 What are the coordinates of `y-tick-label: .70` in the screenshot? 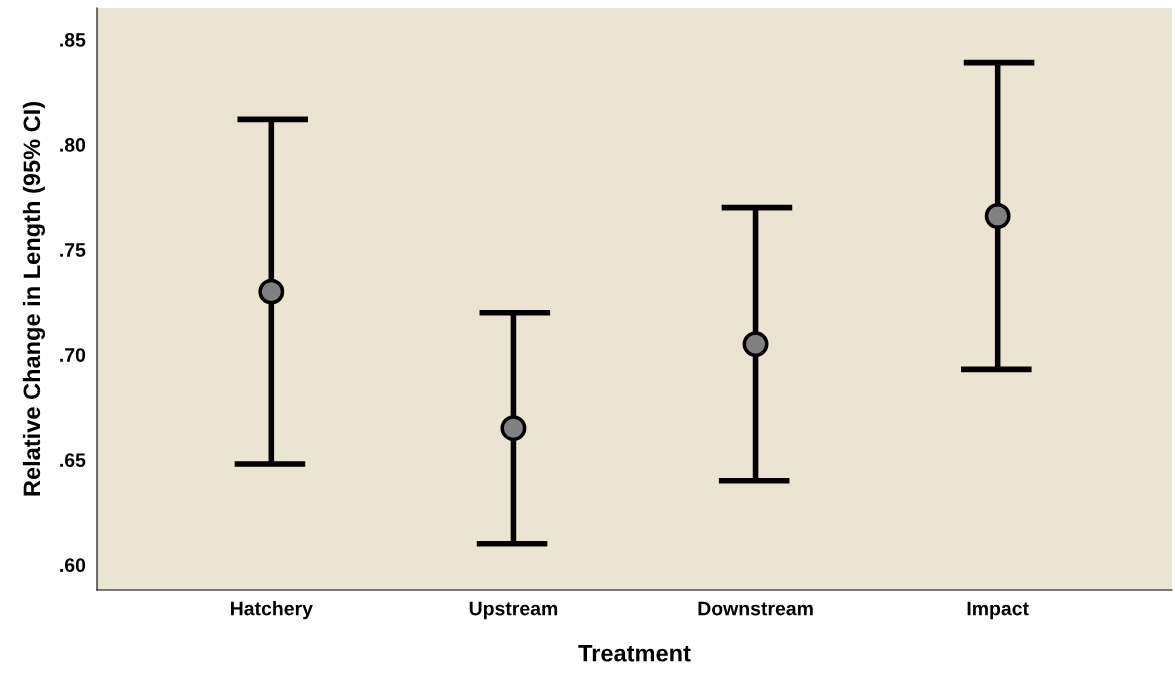 It's located at (73, 355).